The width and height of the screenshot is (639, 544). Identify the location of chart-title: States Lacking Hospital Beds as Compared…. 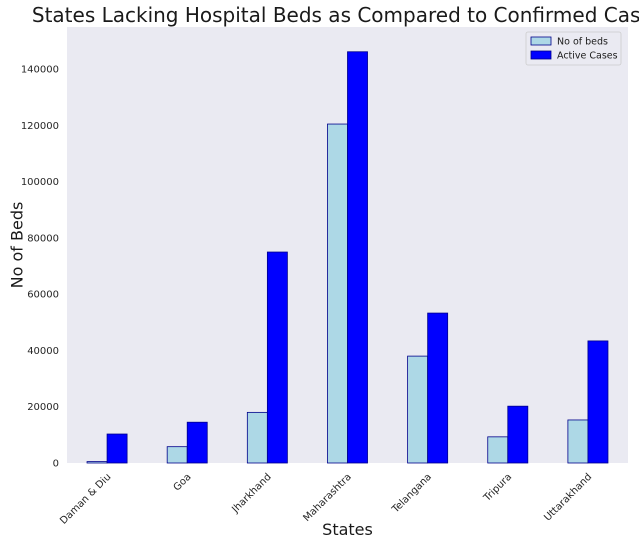
(335, 15).